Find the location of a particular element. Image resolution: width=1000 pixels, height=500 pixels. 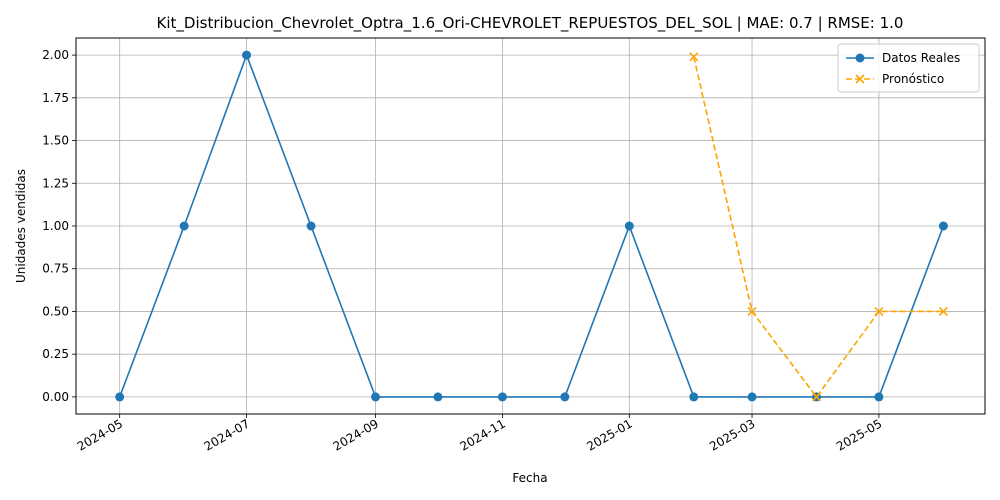

y-tick-label: 0.00 is located at coordinates (55, 397).